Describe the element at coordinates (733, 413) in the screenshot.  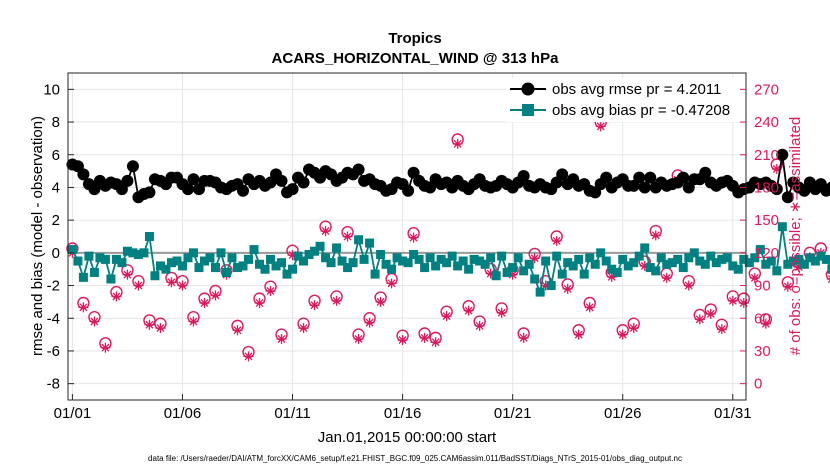
I see `x-tick-label: 01/31` at that location.